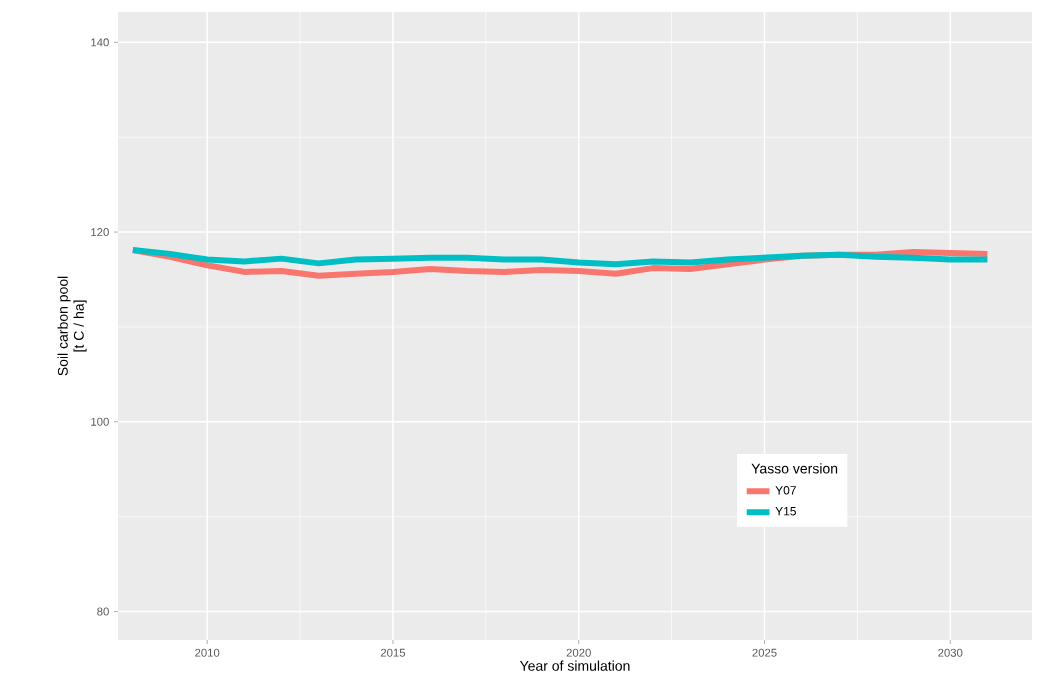 This screenshot has width=1043, height=691. Describe the element at coordinates (794, 468) in the screenshot. I see `legend-title: Yasso version` at that location.